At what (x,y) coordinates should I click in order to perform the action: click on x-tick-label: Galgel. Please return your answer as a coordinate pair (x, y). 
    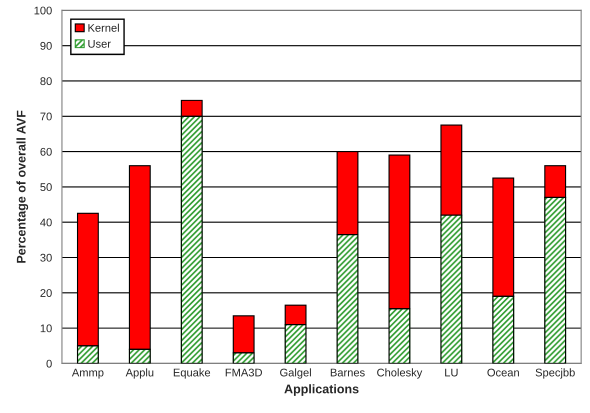
    Looking at the image, I should click on (295, 373).